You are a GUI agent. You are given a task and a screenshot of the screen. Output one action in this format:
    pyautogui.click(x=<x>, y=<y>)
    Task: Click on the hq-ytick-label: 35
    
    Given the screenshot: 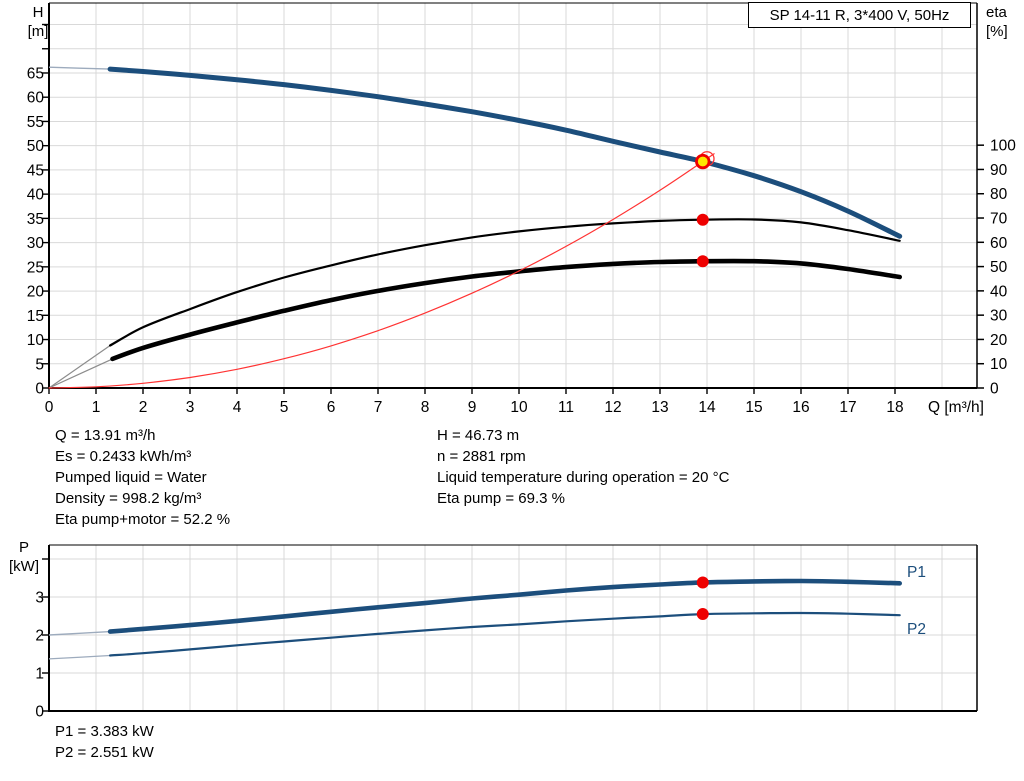 What is the action you would take?
    pyautogui.click(x=35, y=219)
    